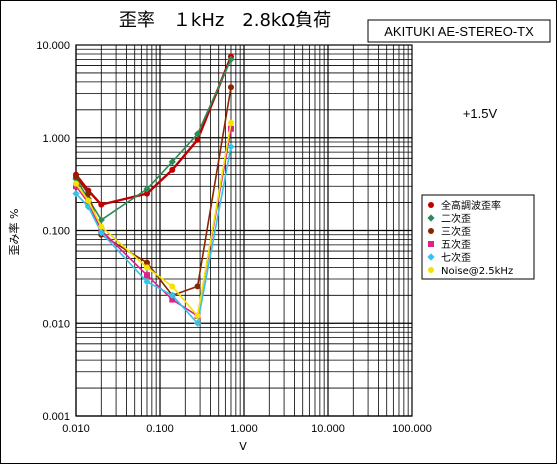 Image resolution: width=559 pixels, height=466 pixels. I want to click on y-tick-label: 10.000, so click(53, 46).